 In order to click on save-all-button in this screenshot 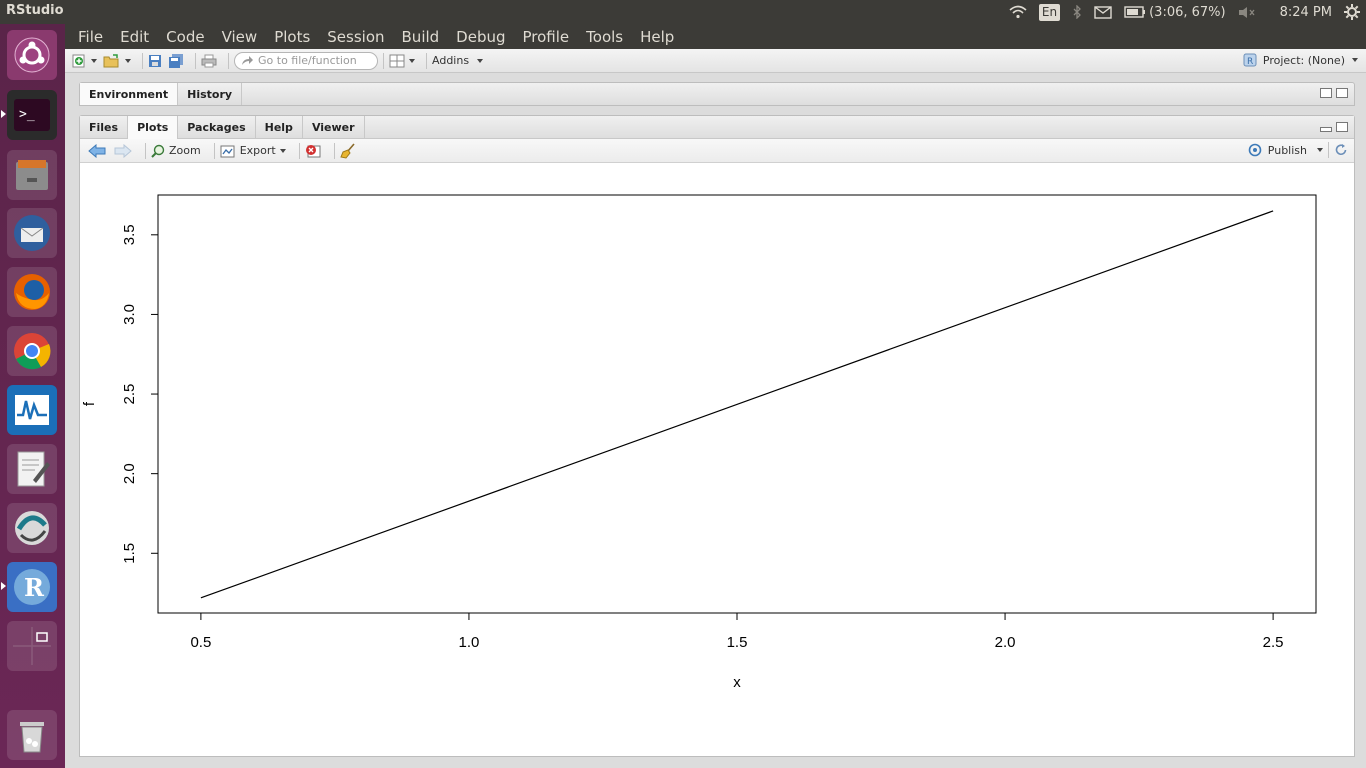, I will do `click(176, 61)`.